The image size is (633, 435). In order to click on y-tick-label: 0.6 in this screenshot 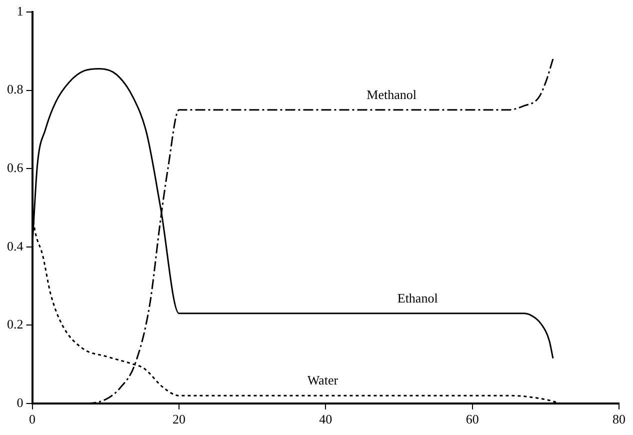, I will do `click(15, 167)`.